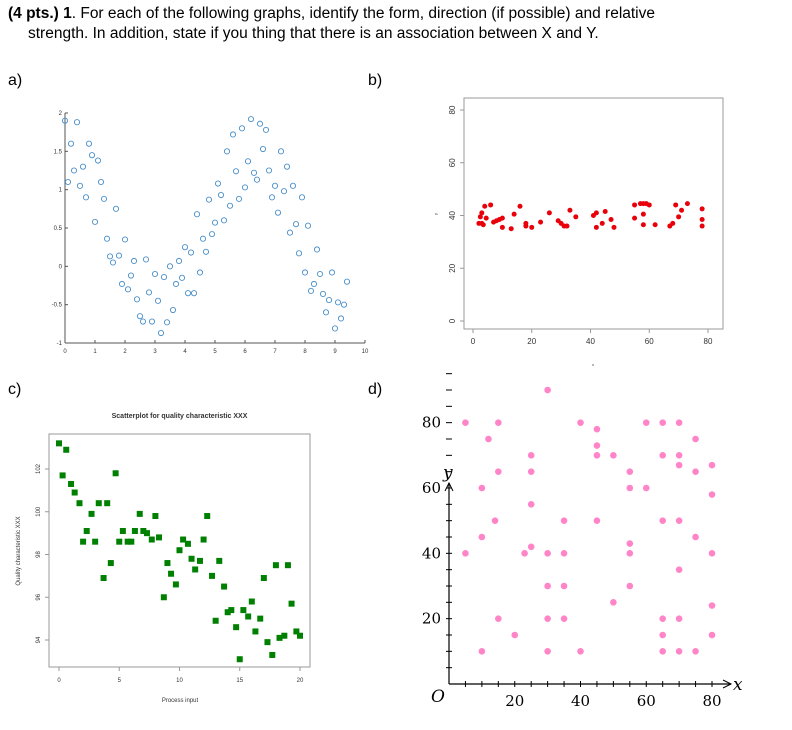 This screenshot has height=730, width=792. Describe the element at coordinates (120, 681) in the screenshot. I see `x-tick-label: 5` at that location.